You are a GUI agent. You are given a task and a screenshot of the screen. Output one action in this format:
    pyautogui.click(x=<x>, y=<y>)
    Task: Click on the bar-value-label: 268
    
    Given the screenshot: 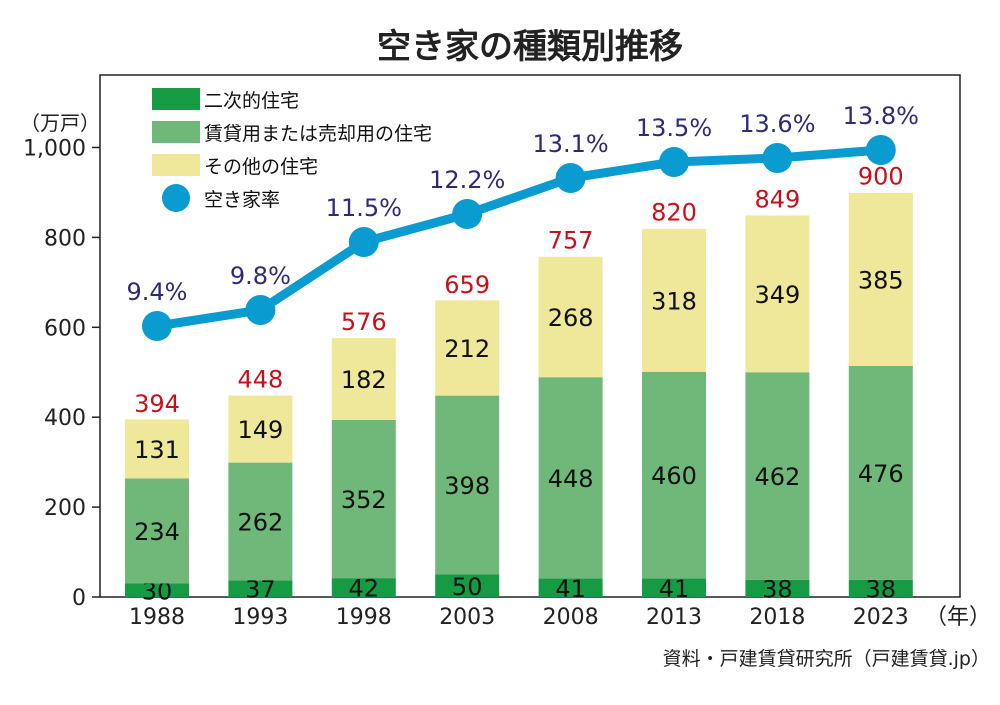 What is the action you would take?
    pyautogui.click(x=571, y=318)
    